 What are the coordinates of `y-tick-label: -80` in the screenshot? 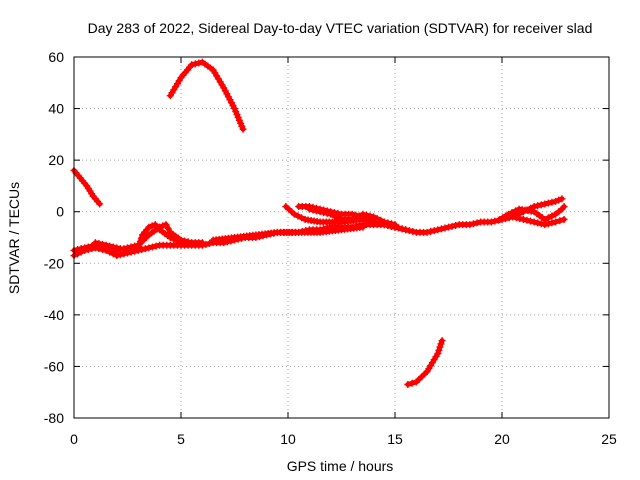 It's located at (54, 418).